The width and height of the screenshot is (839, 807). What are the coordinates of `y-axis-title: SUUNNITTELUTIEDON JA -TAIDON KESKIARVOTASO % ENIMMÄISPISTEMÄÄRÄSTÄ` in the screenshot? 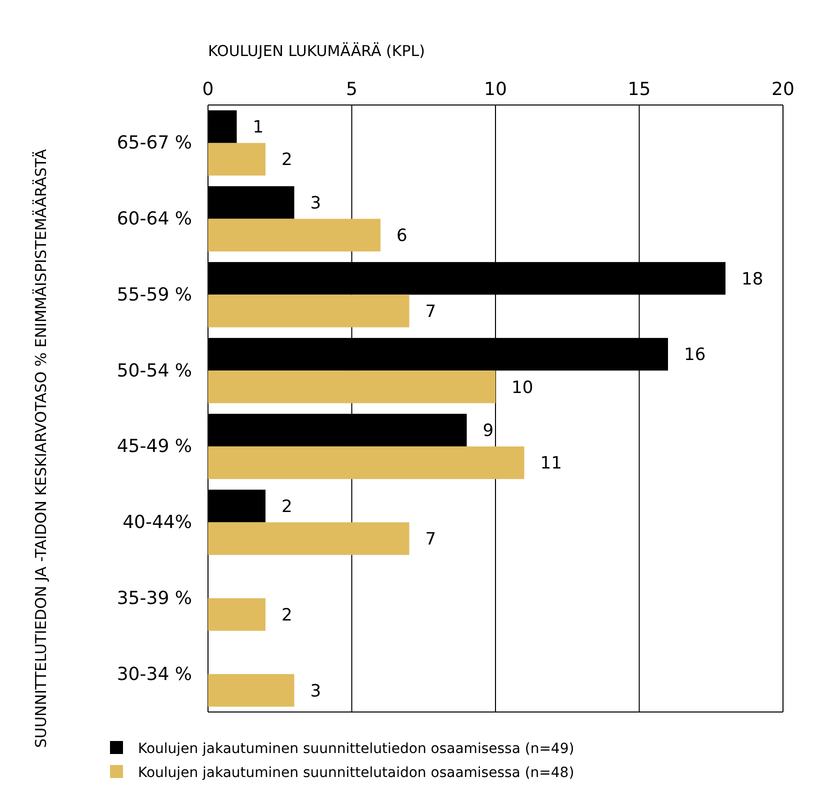 It's located at (41, 448).